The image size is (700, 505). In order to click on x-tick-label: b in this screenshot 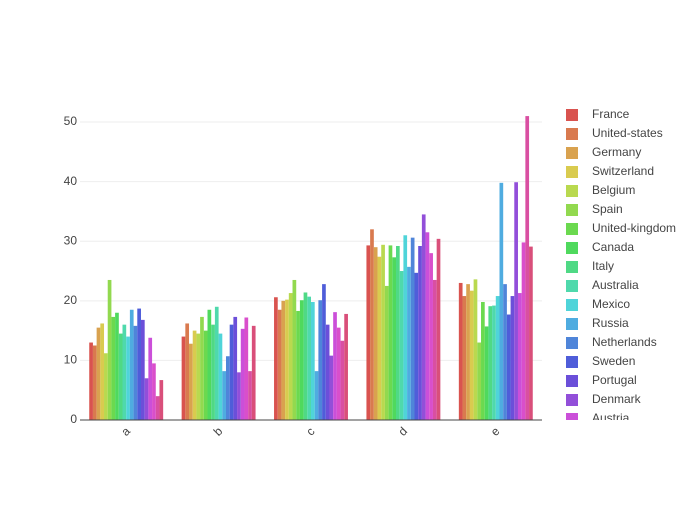, I will do `click(218, 431)`.